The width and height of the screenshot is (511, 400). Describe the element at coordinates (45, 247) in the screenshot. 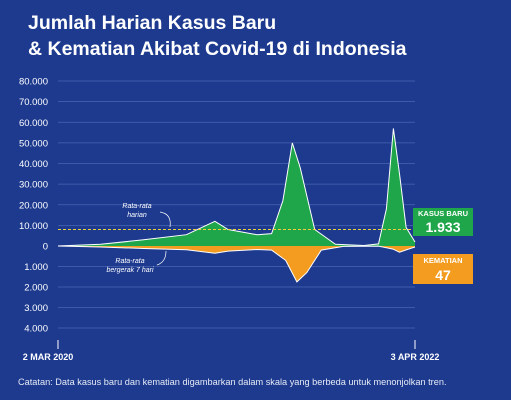

I see `y-tick-upper: 0` at that location.